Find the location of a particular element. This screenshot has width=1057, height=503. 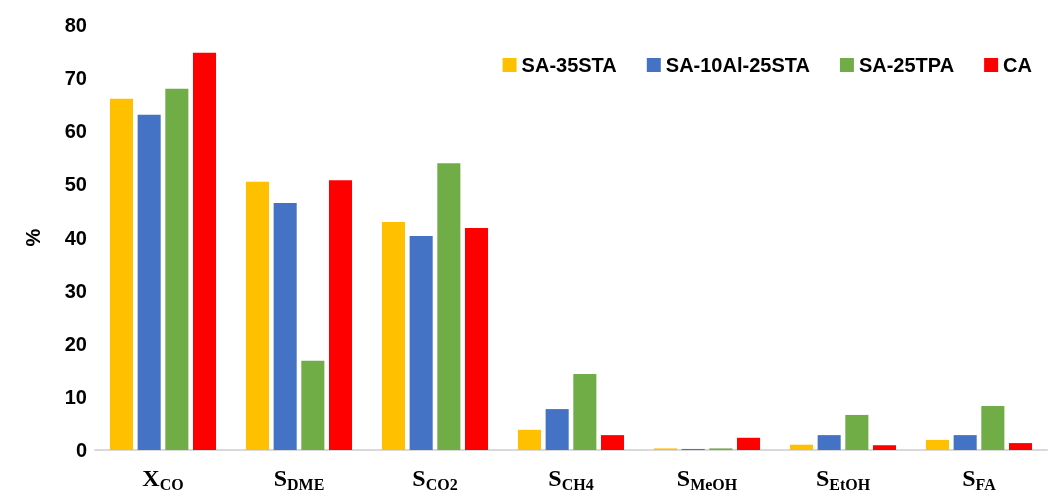

y-tick-label: 20 is located at coordinates (75, 343).